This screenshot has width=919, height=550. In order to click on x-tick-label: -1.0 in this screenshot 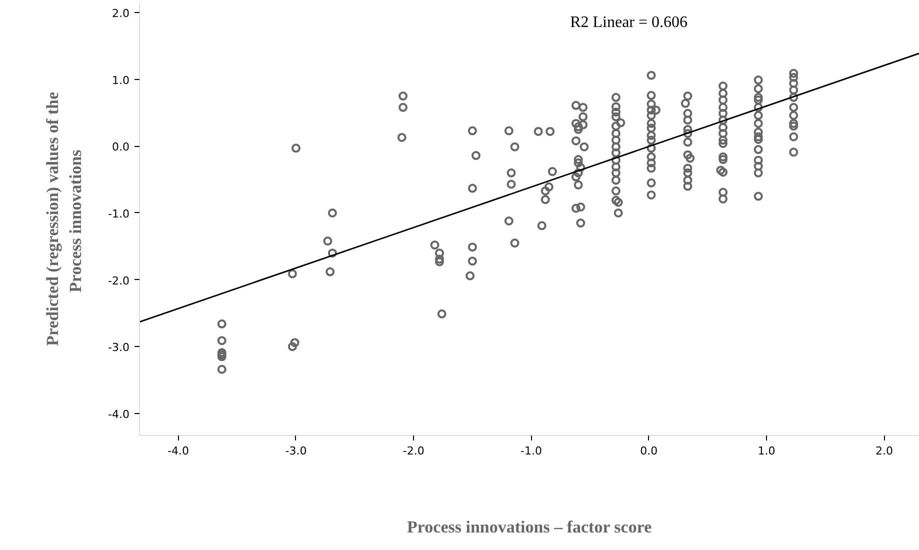, I will do `click(531, 451)`.